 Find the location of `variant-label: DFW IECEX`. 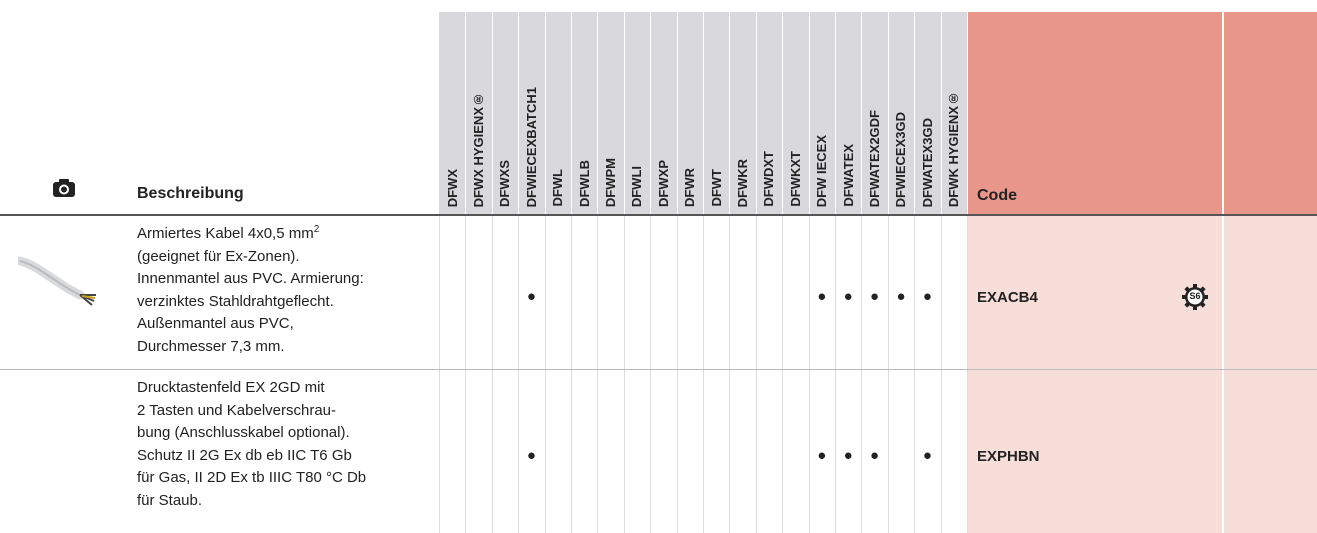

variant-label: DFW IECEX is located at coordinates (822, 170).